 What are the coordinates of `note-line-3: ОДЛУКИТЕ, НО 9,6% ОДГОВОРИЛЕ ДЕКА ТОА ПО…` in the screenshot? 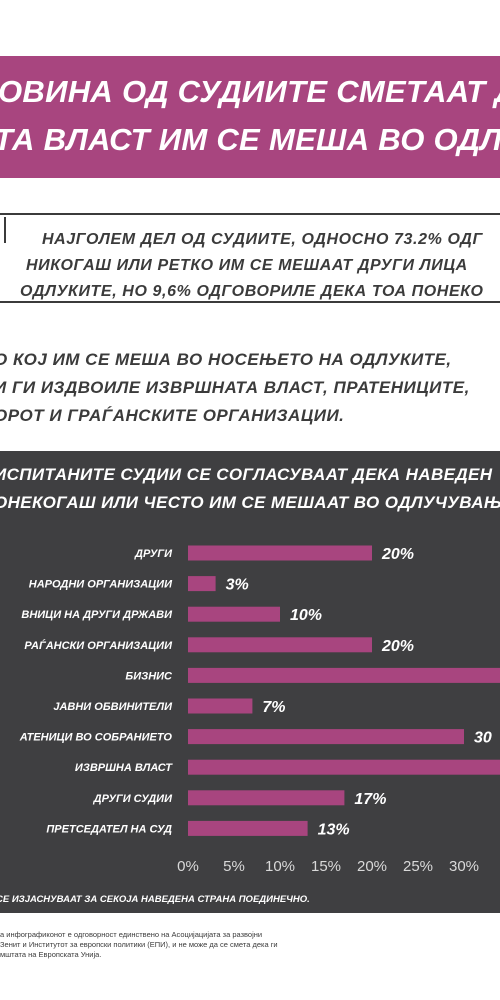 It's located at (252, 291).